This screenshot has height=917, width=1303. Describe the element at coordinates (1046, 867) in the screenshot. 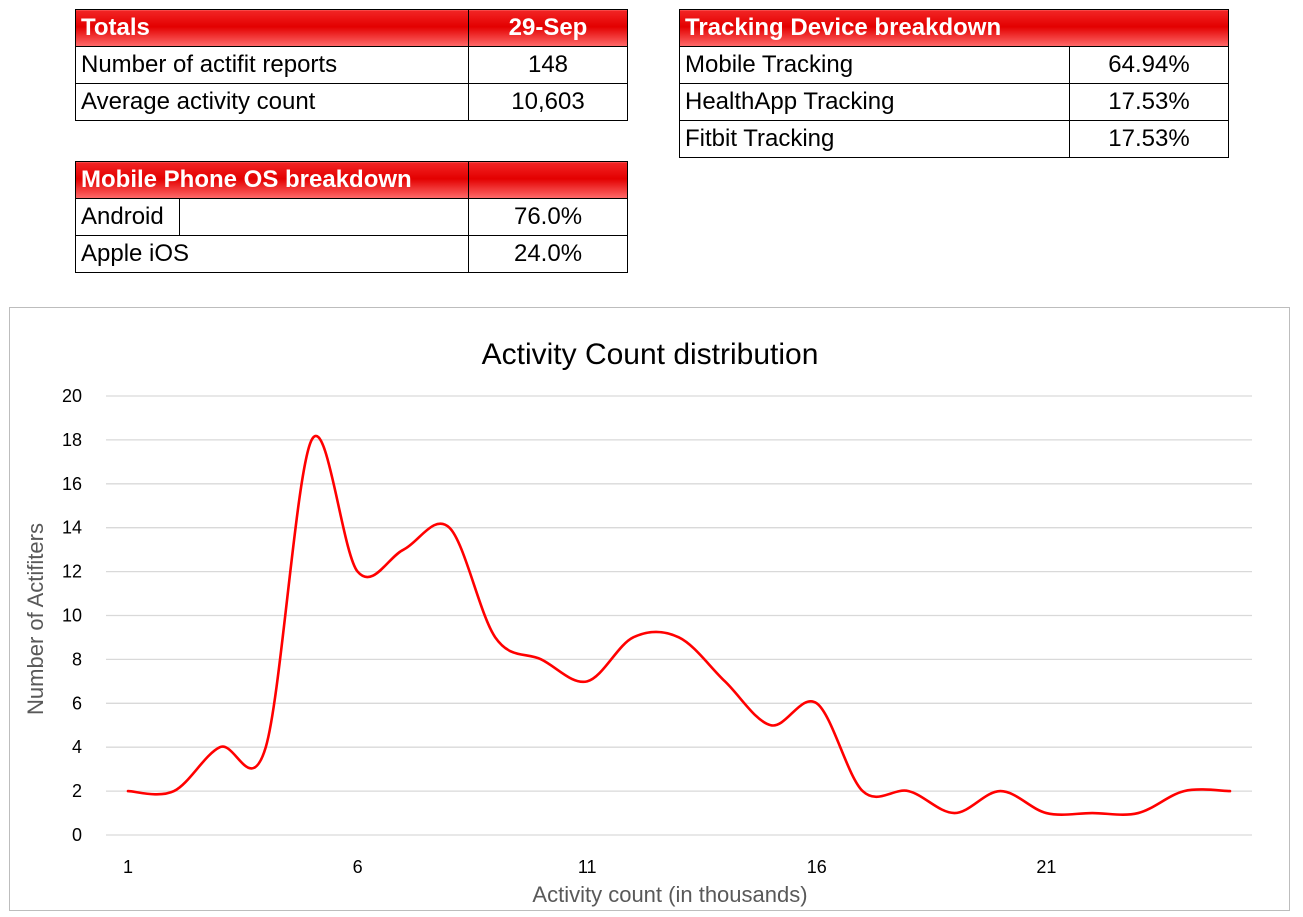

I see `x-tick-label: 21` at that location.